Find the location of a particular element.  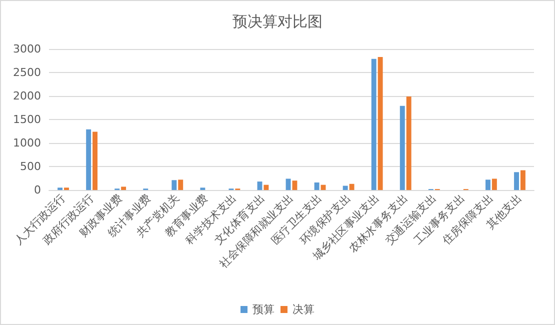

y-tick-label: 1000 is located at coordinates (27, 143).